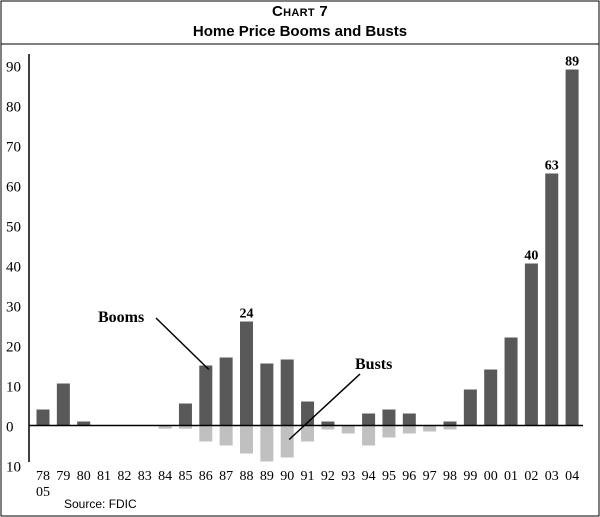 Image resolution: width=600 pixels, height=517 pixels. What do you see at coordinates (121, 317) in the screenshot?
I see `booms-annotation: Booms` at bounding box center [121, 317].